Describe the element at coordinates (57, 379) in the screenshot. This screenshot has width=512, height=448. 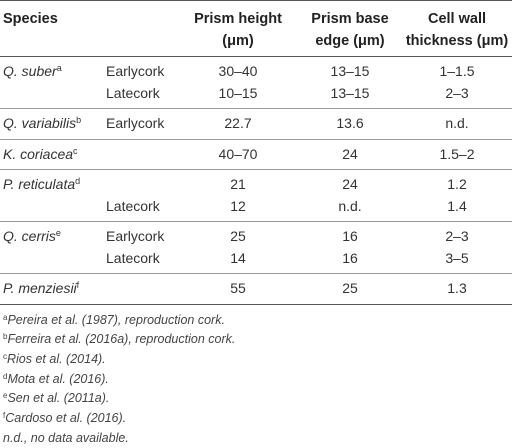
I see `footnote-text: Mota et al. (2016).` at that location.